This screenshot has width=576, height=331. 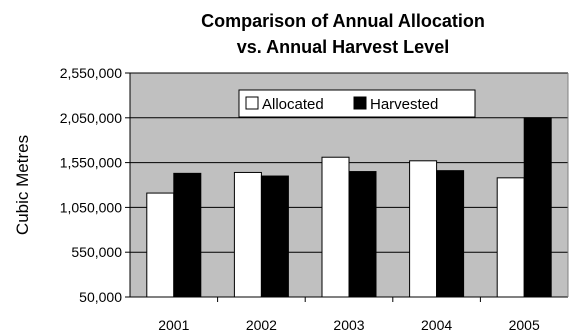 I want to click on x-tick-labels: 2001 2002 2003 2004 2005, so click(x=349, y=324).